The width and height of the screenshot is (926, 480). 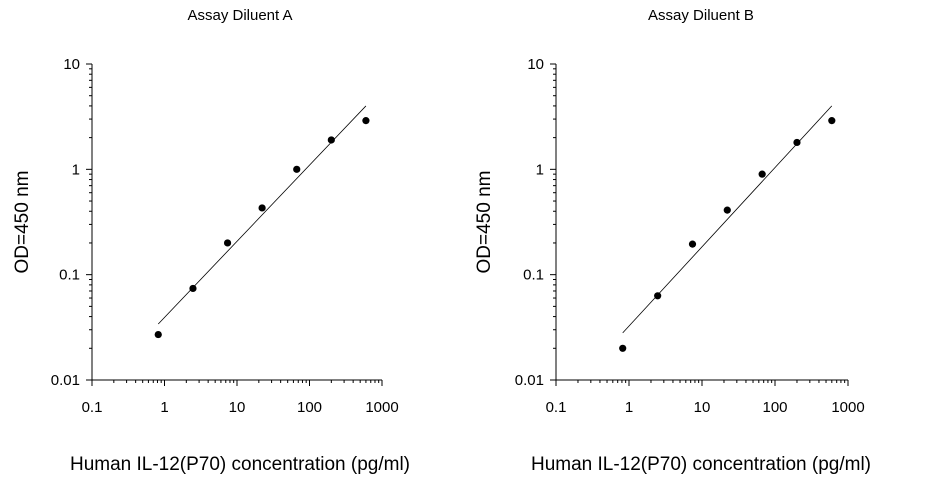 I want to click on chart-title: Assay Diluent A, so click(x=239, y=15).